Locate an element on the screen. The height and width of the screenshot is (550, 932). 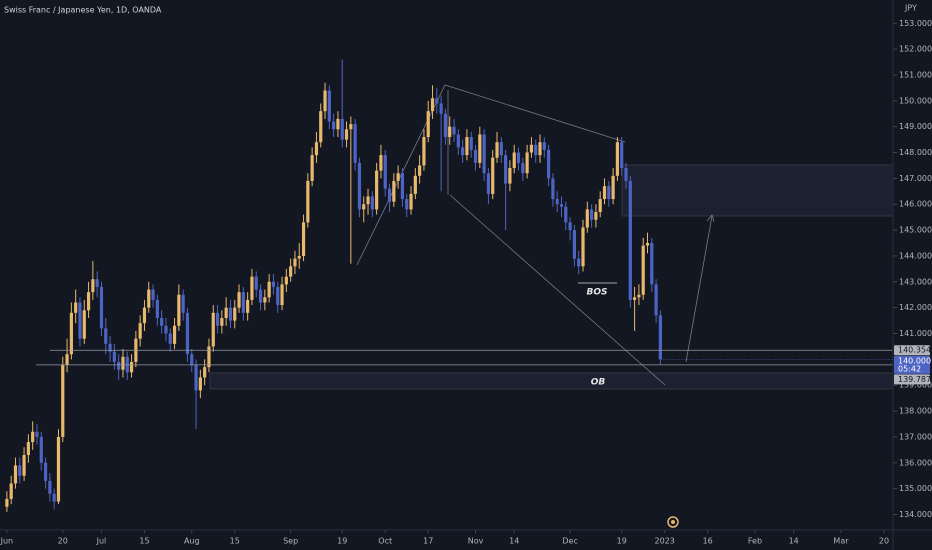
bos-label: BOS is located at coordinates (597, 293).